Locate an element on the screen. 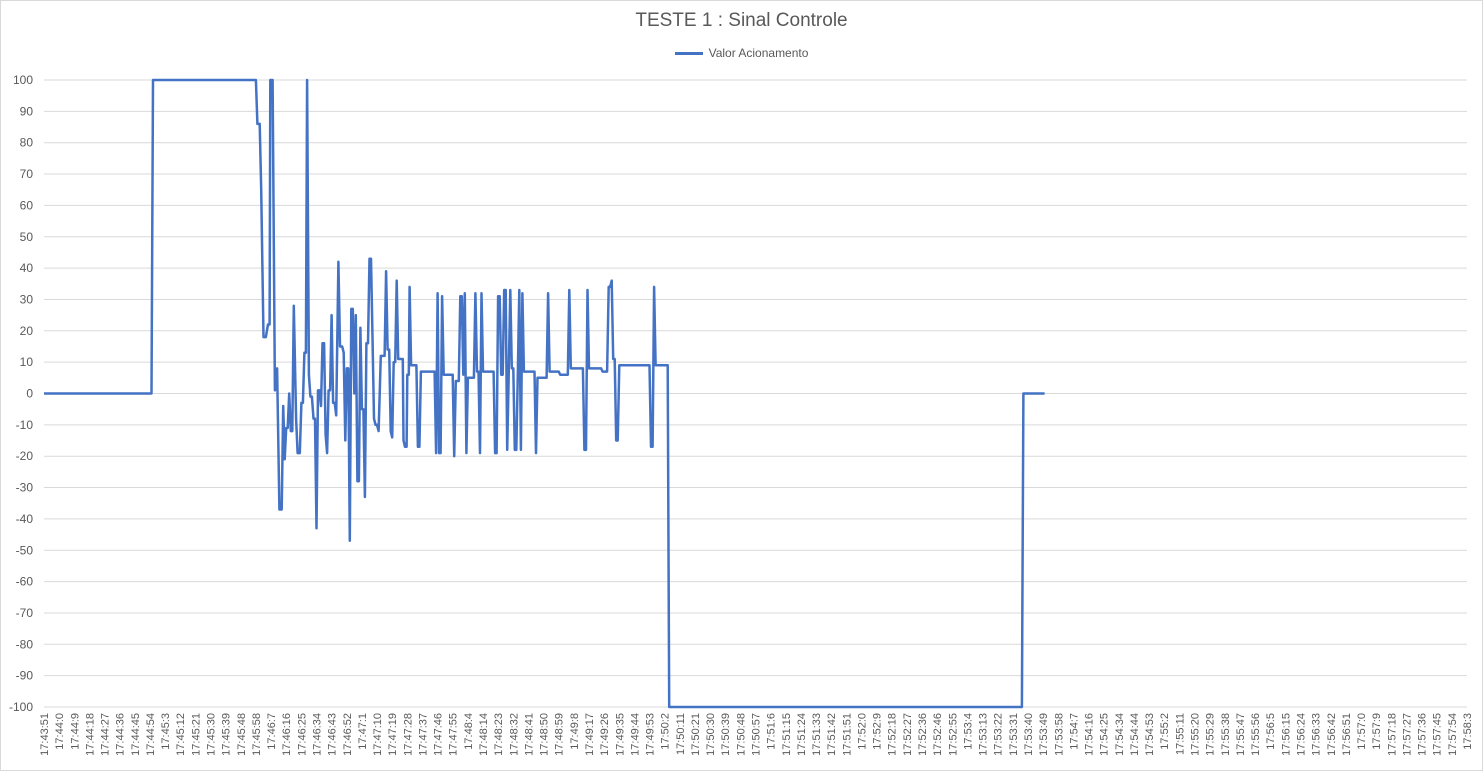 Image resolution: width=1483 pixels, height=771 pixels. x-tick-label: 17:49:26 is located at coordinates (605, 734).